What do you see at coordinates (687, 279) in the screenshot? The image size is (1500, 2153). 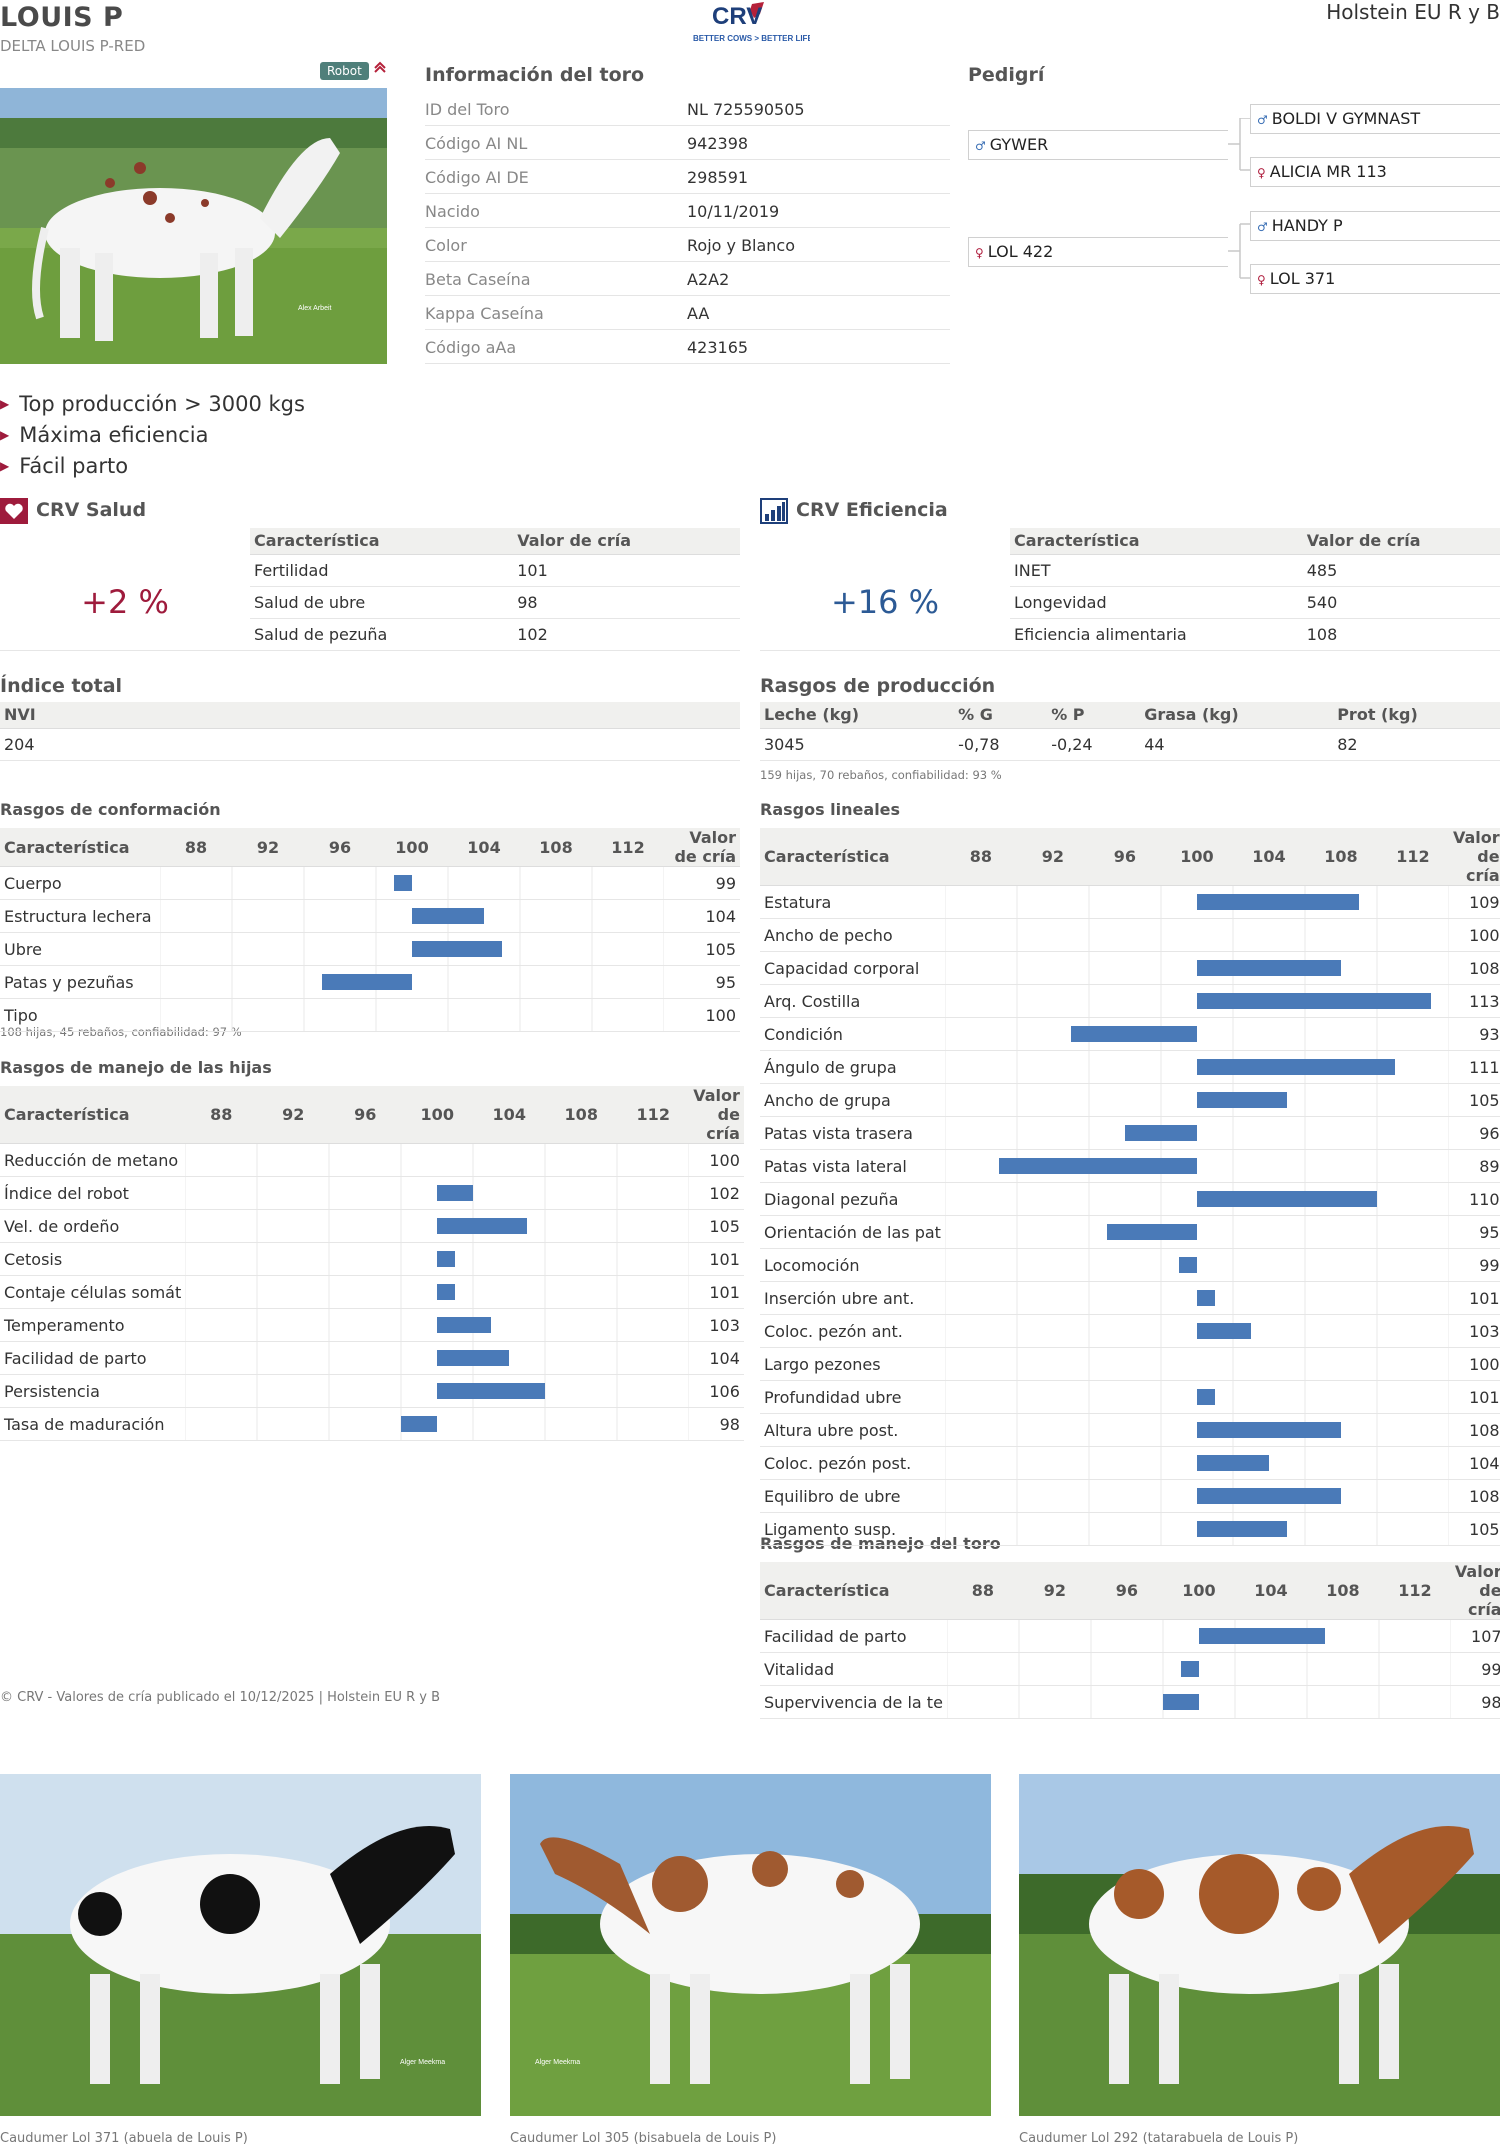 I see `info-row: Beta Caseína A2A2` at bounding box center [687, 279].